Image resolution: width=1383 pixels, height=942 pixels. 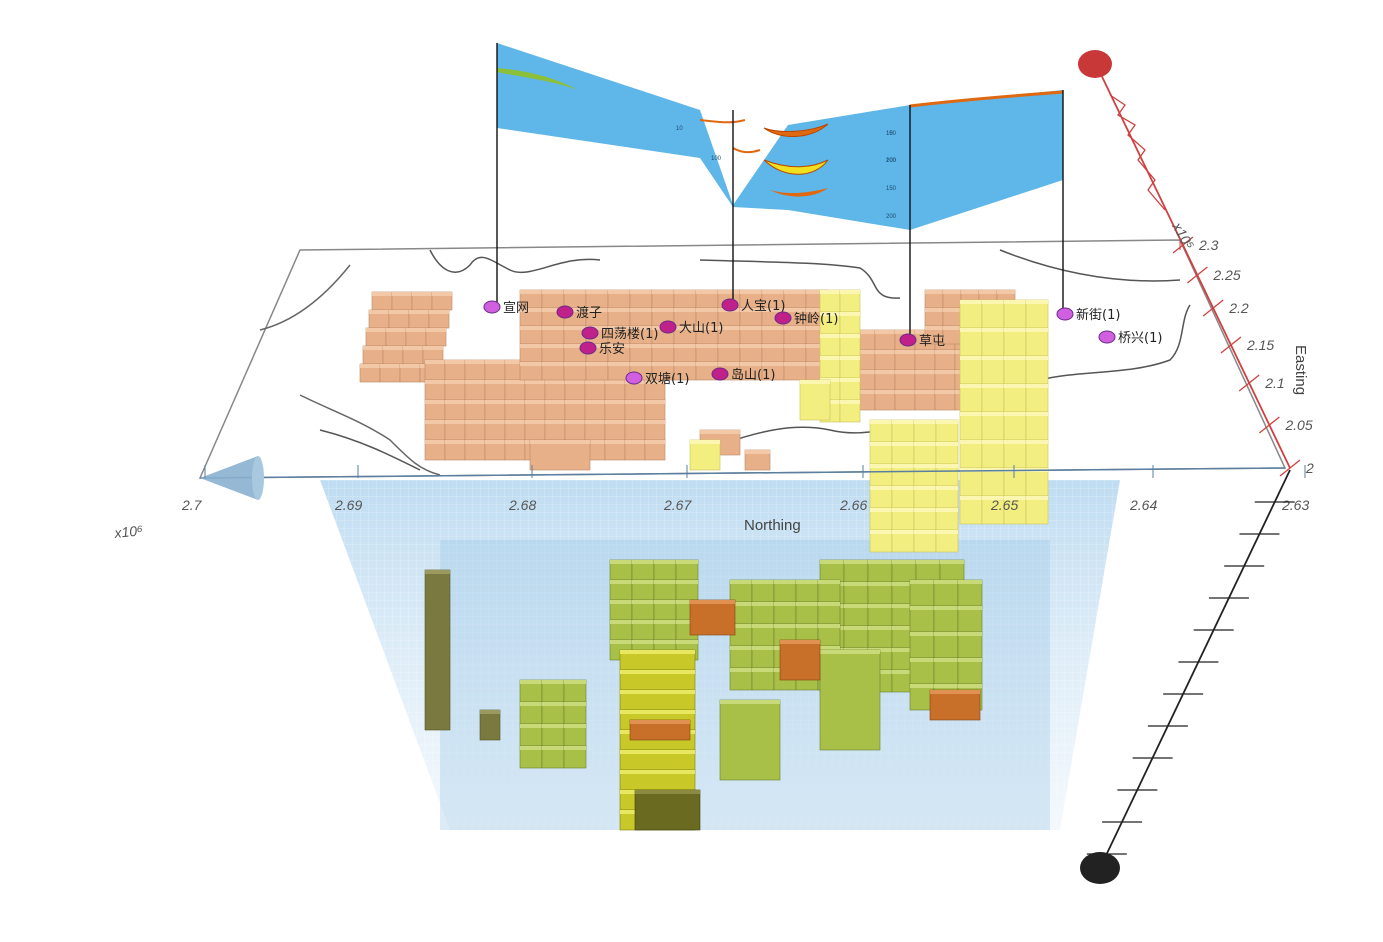 What do you see at coordinates (1295, 505) in the screenshot?
I see `northing-tick-label: 2.63` at bounding box center [1295, 505].